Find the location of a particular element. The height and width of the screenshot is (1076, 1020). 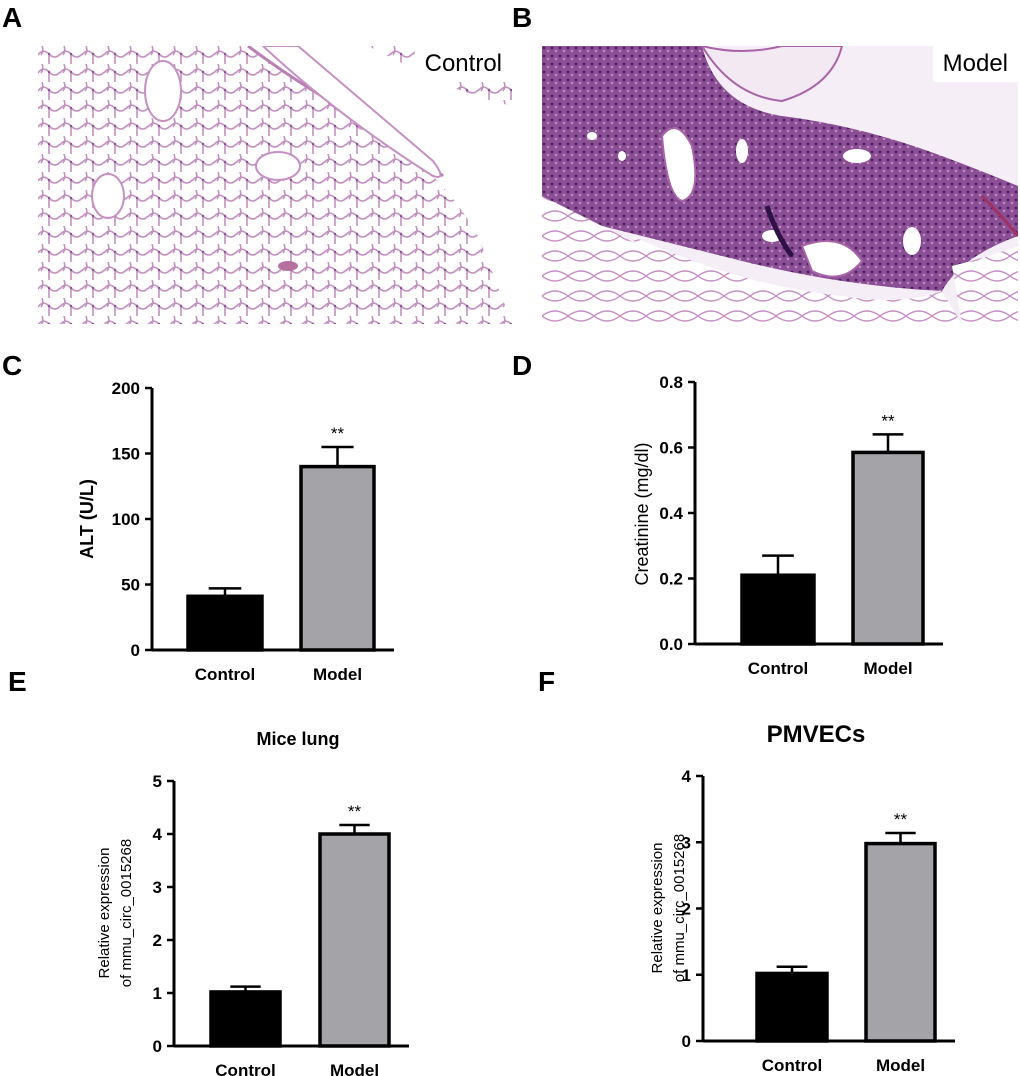

y-axis-label: ALT (U/L) is located at coordinates (87, 519).